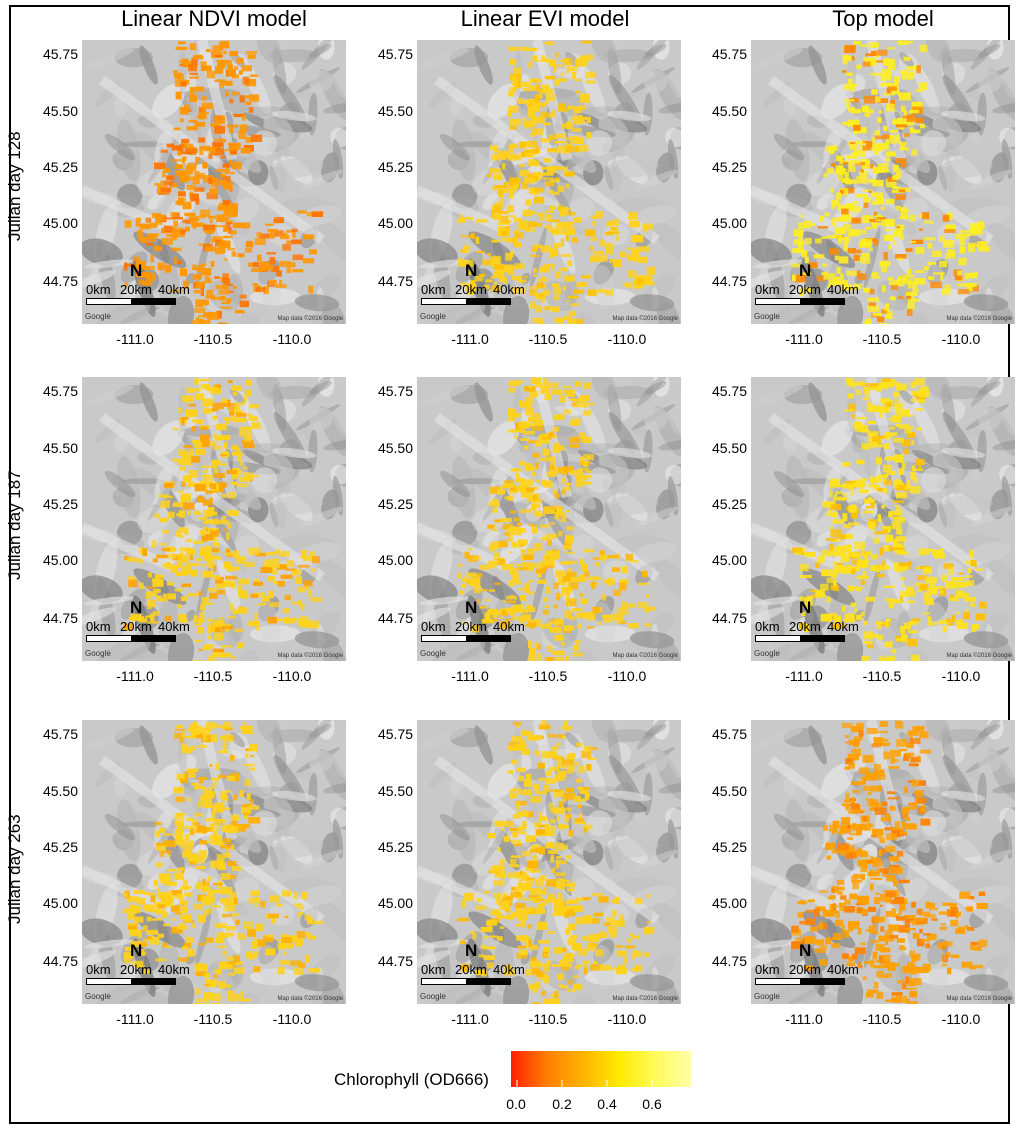  I want to click on column-title-evi: Linear EVI model, so click(545, 18).